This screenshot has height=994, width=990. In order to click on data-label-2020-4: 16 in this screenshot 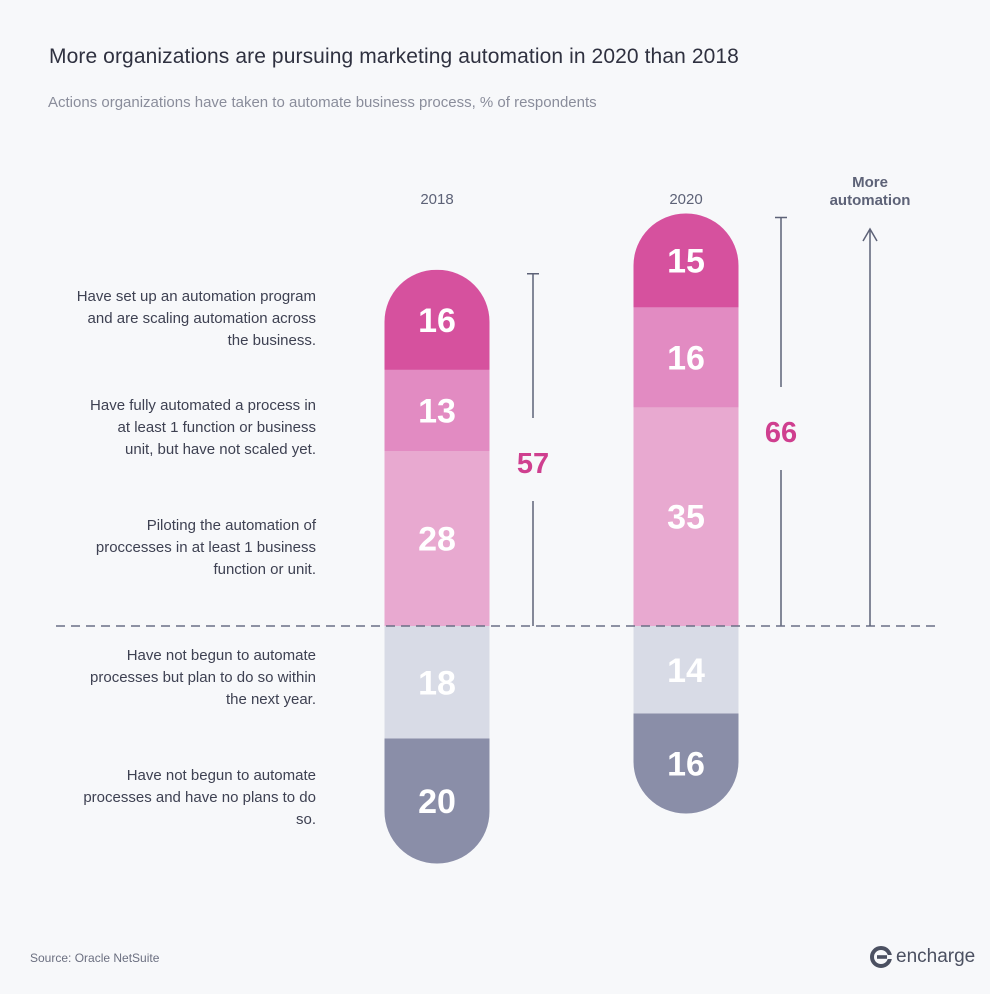, I will do `click(686, 765)`.